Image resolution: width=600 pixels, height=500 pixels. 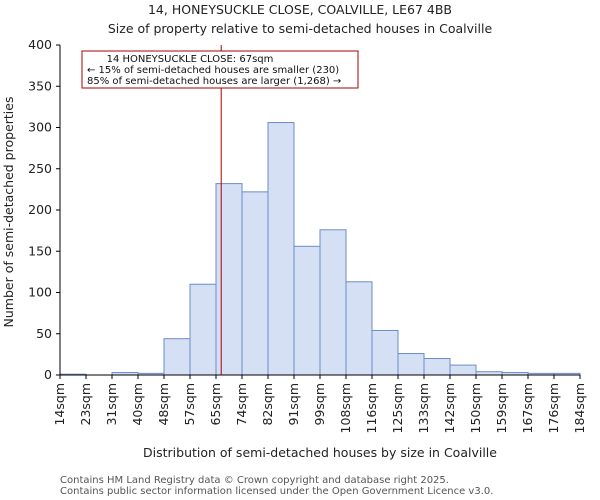 What do you see at coordinates (177, 357) in the screenshot?
I see `bar-48sqm` at bounding box center [177, 357].